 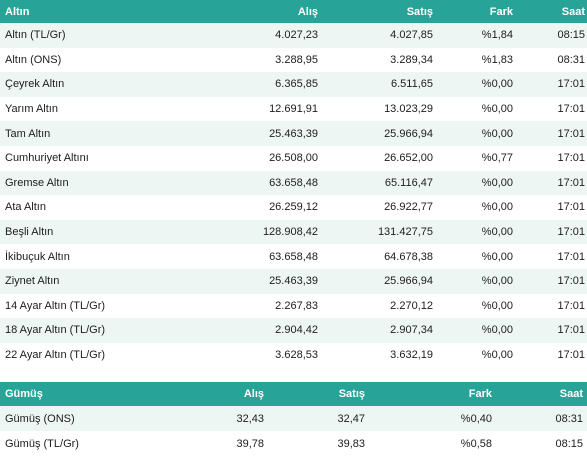 What do you see at coordinates (473, 158) in the screenshot?
I see `gold-diff-cell: %0,77` at bounding box center [473, 158].